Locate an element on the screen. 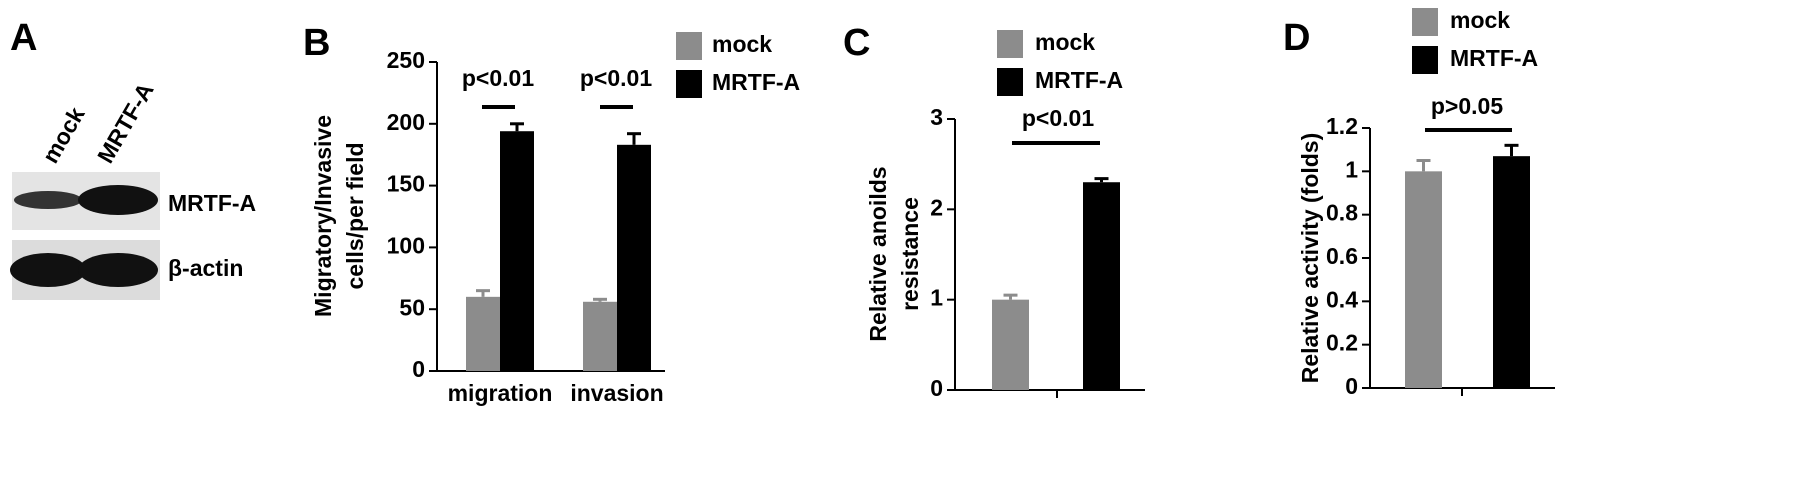  y-axis-label: Relative anoilds is located at coordinates (878, 253).